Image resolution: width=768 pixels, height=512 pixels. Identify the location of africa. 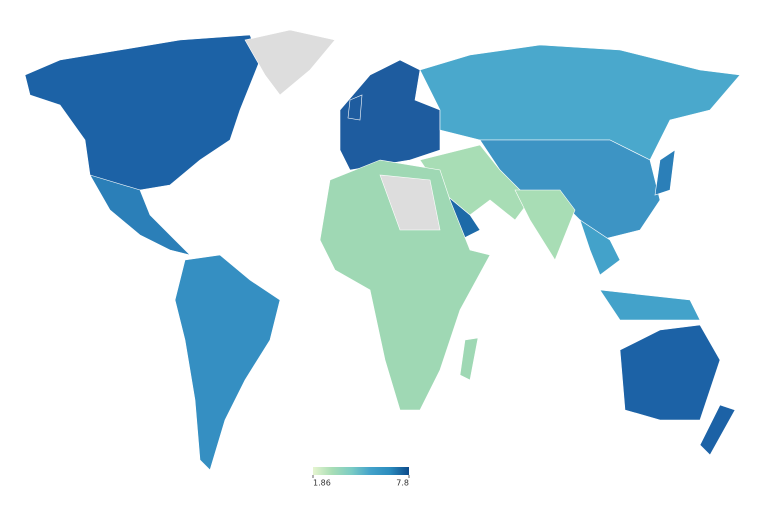
(405, 285).